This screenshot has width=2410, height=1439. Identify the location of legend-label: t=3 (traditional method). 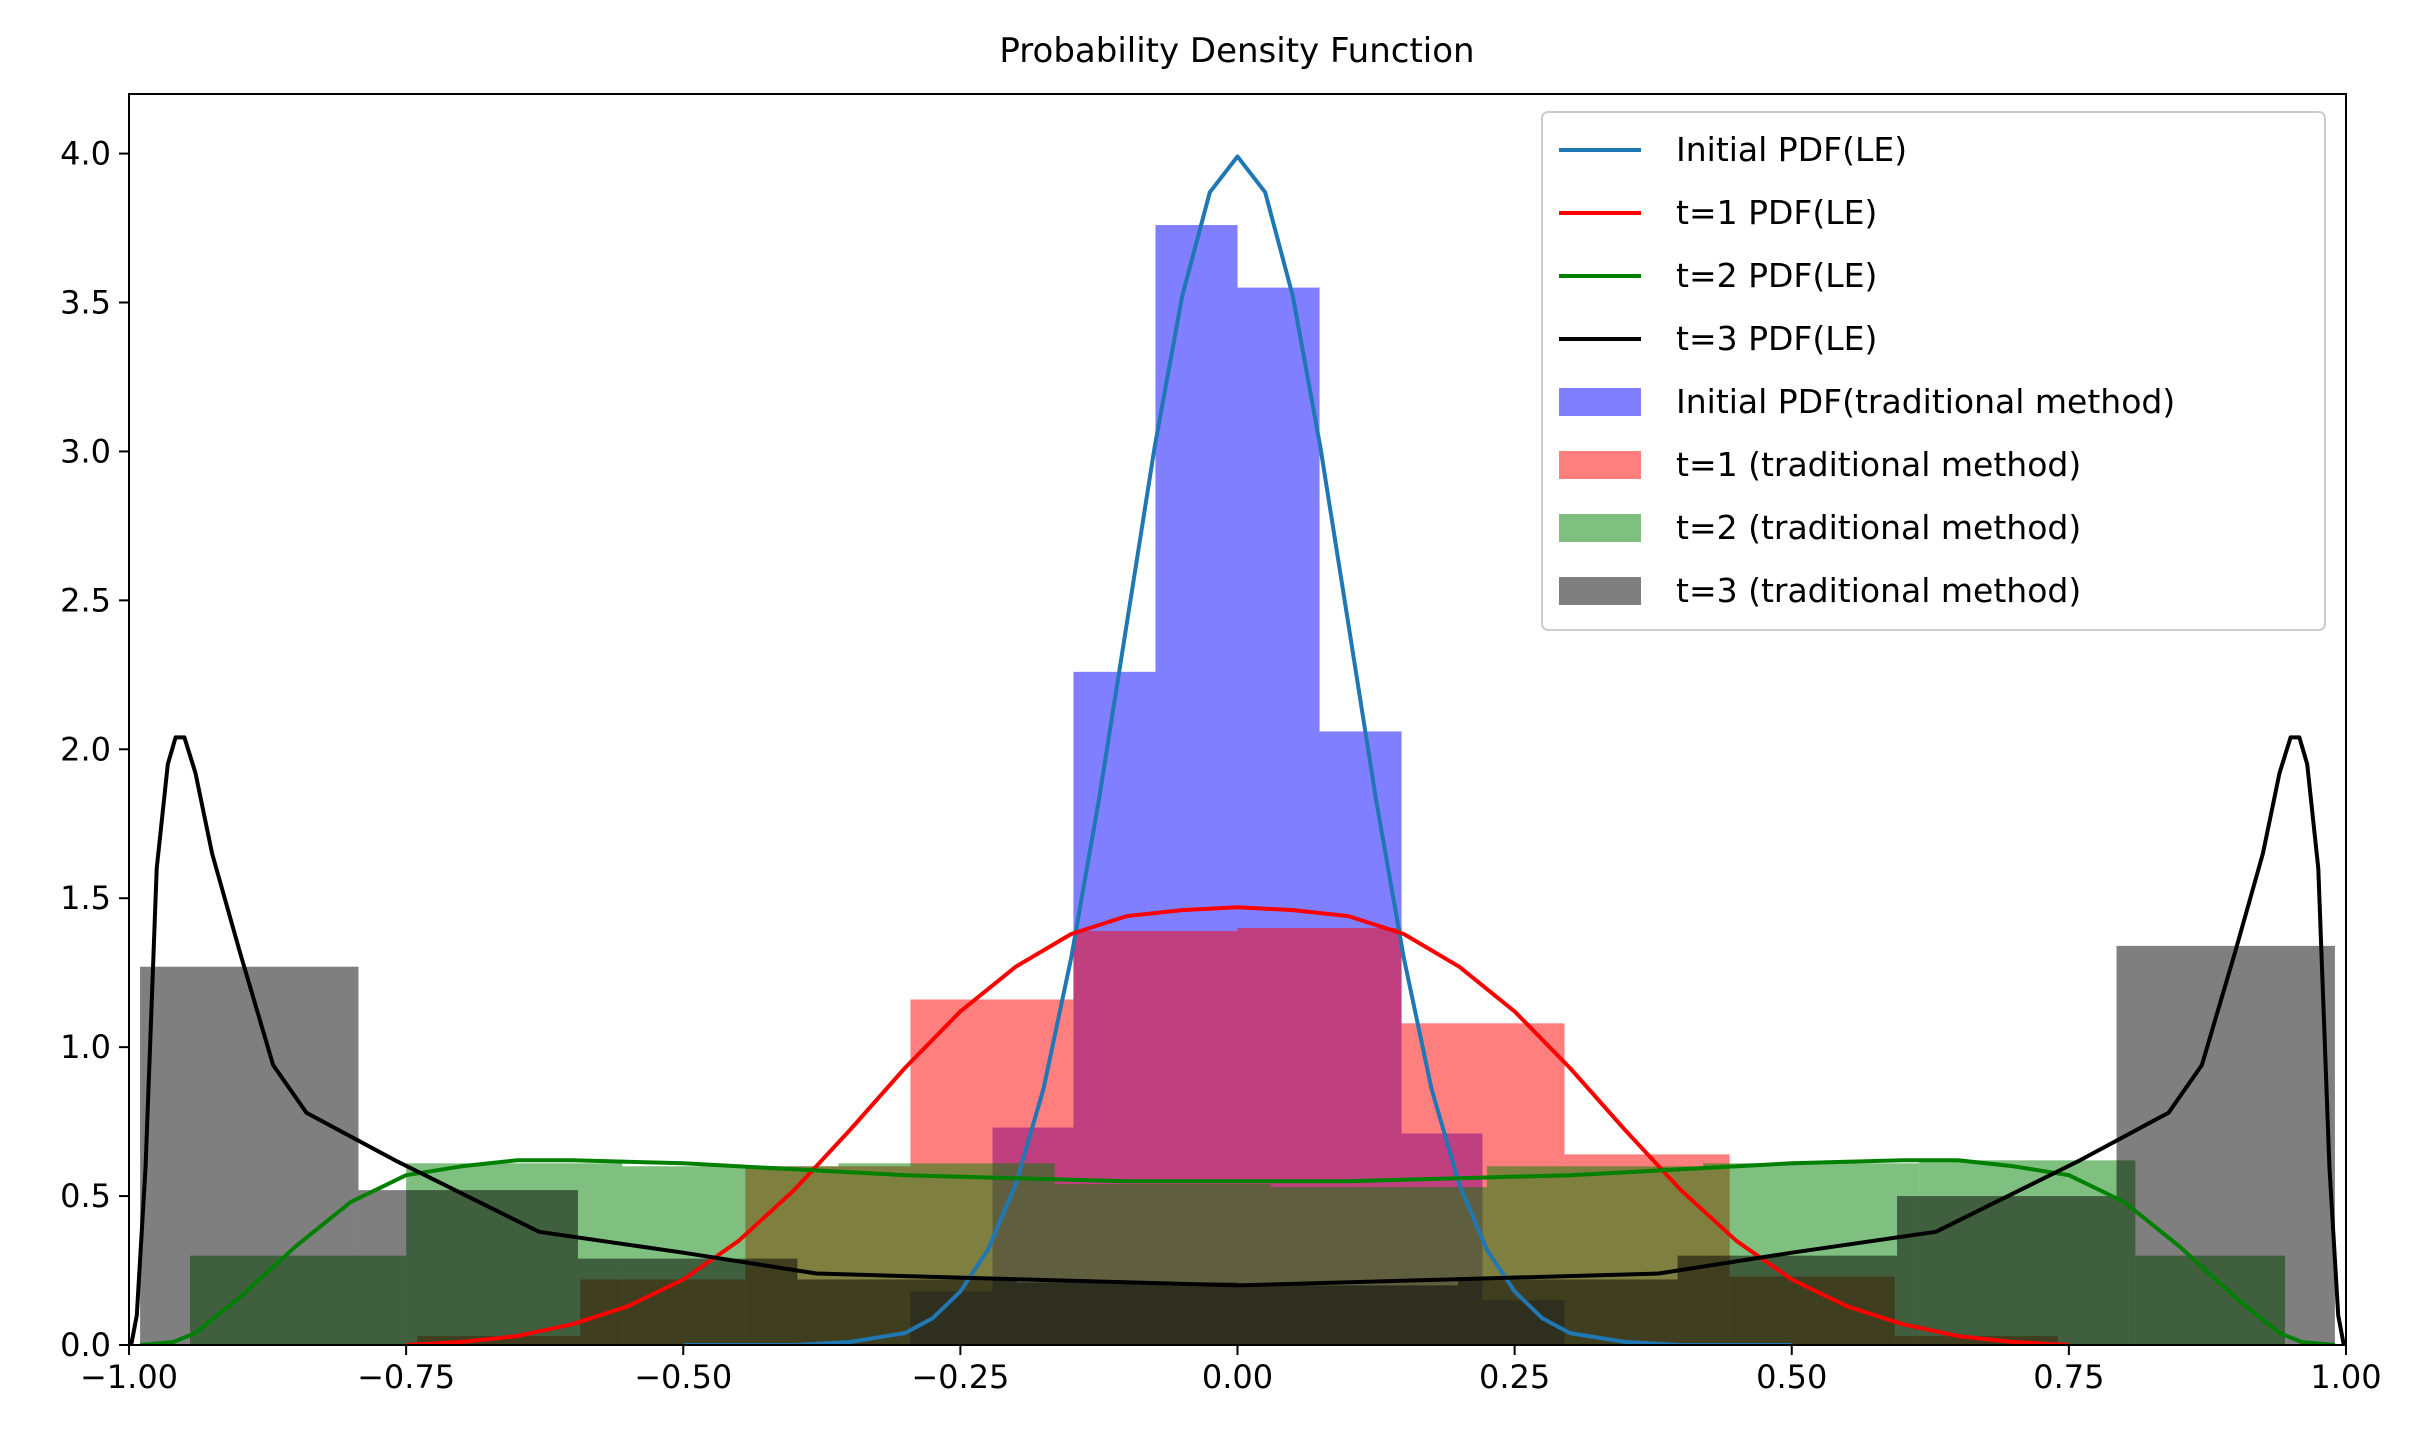
(1878, 590).